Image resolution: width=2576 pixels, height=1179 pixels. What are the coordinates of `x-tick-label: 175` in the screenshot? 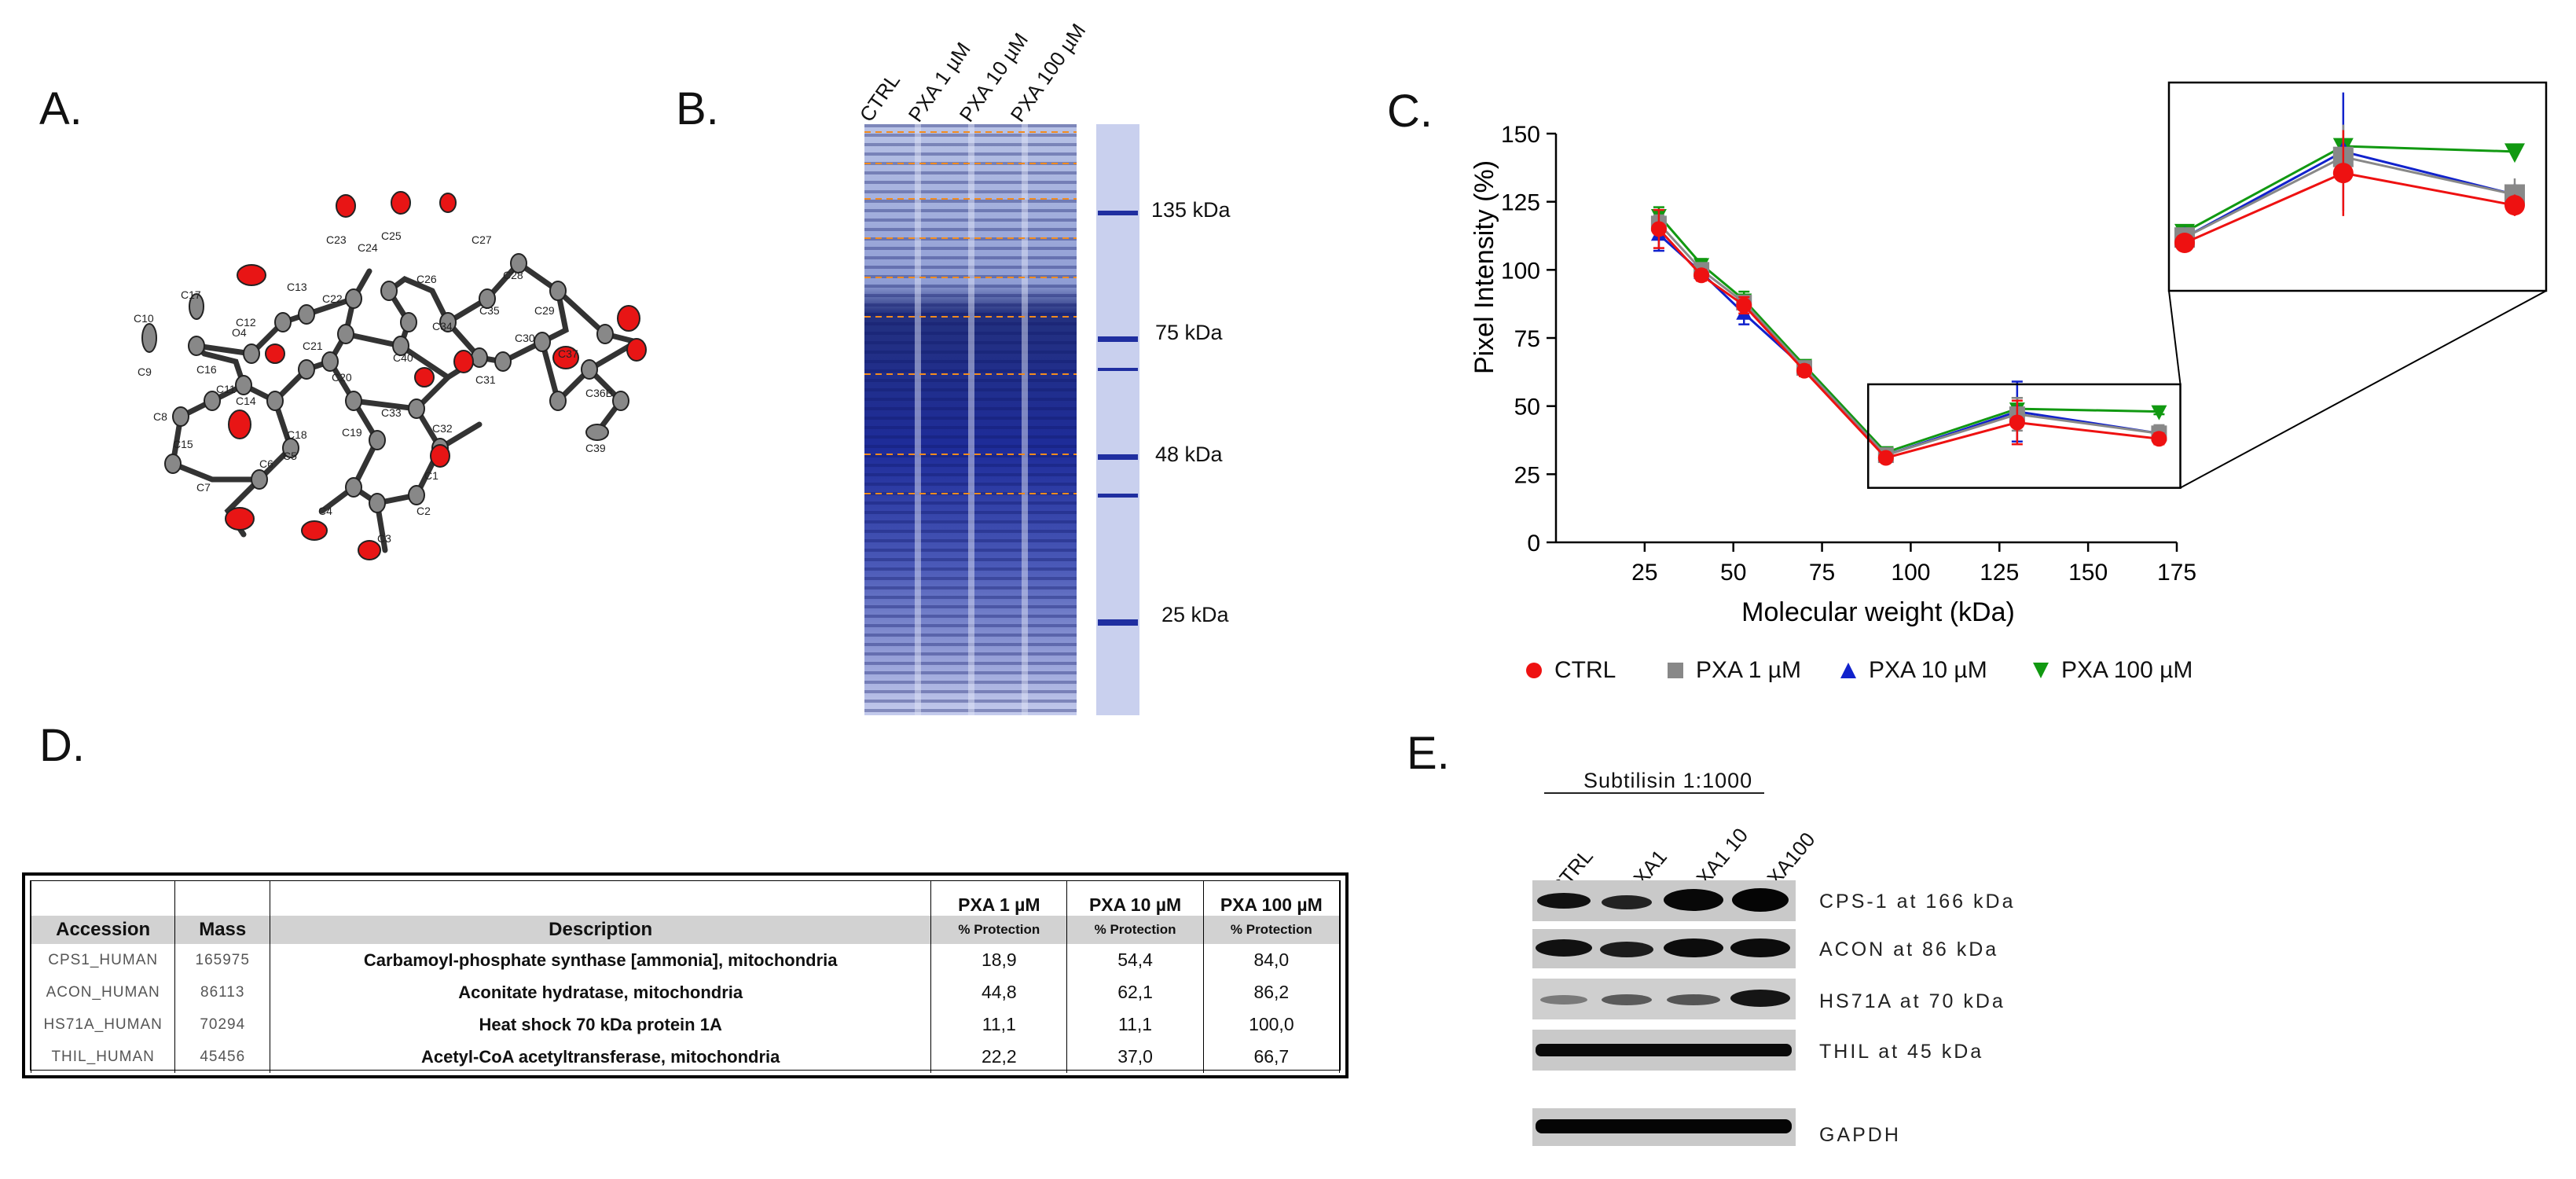 It's located at (2176, 573).